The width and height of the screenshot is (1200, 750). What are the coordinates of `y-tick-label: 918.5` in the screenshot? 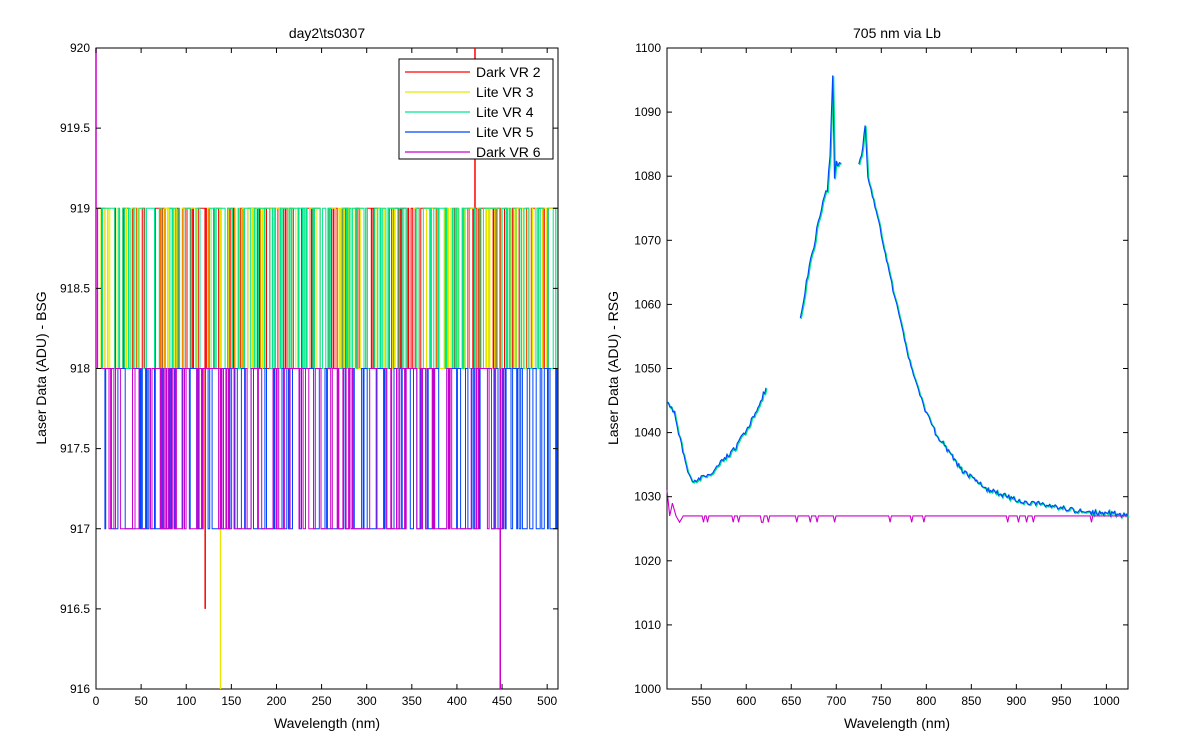 It's located at (75, 288).